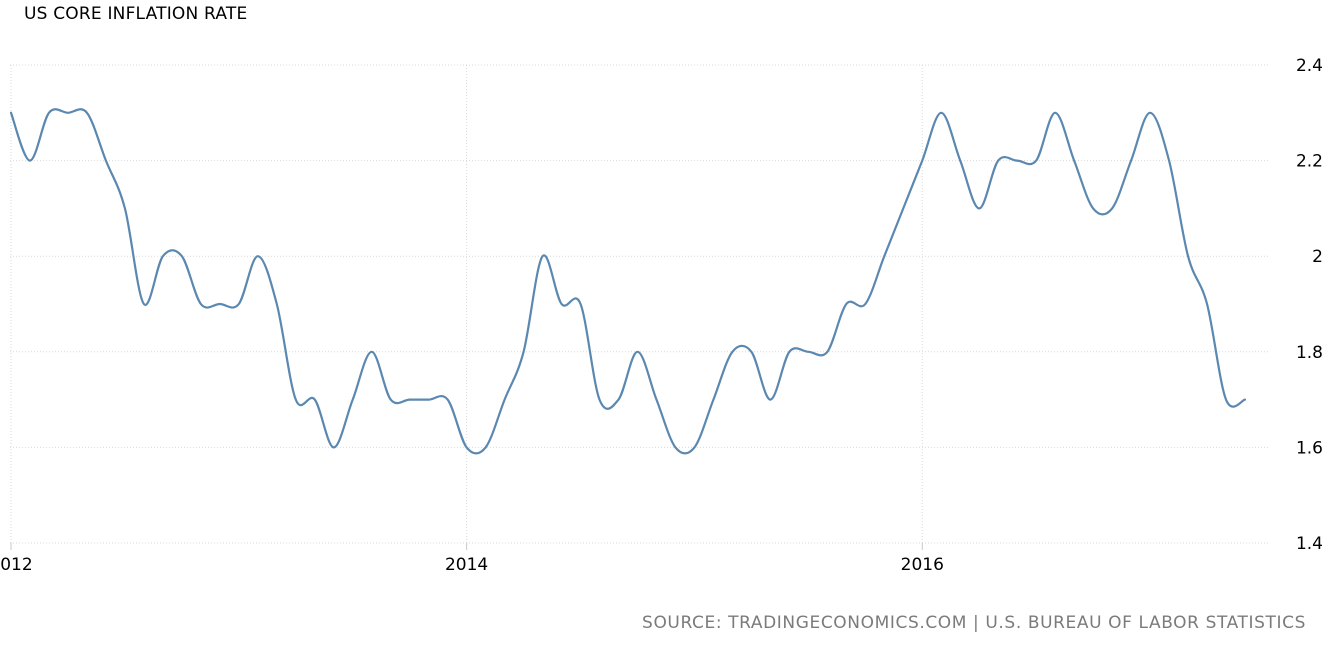 The height and width of the screenshot is (646, 1338). I want to click on x-tick-label: 2016, so click(922, 565).